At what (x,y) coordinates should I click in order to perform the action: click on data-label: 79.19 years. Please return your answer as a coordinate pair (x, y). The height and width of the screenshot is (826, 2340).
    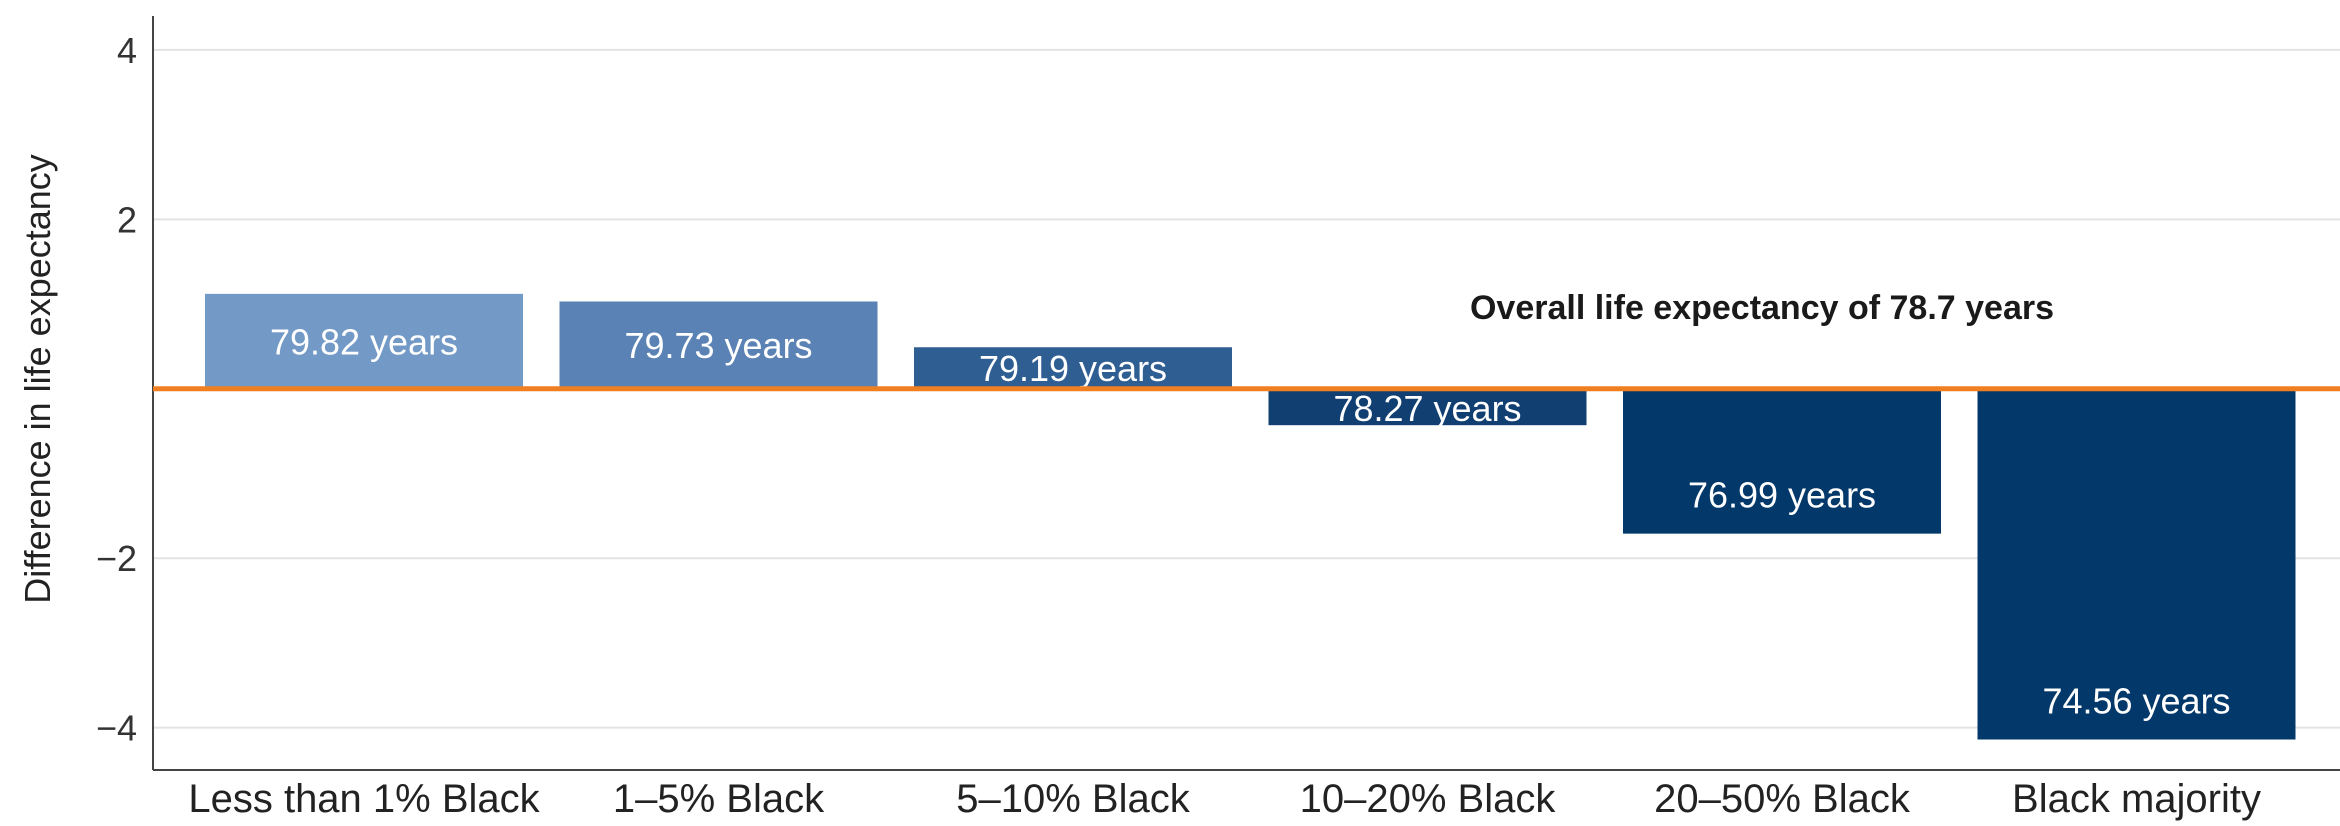
    Looking at the image, I should click on (1073, 368).